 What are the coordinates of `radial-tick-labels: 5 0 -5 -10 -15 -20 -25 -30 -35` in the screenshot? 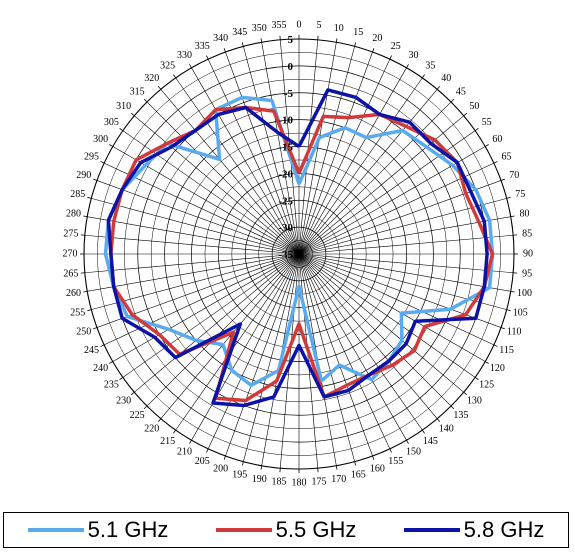 It's located at (285, 147).